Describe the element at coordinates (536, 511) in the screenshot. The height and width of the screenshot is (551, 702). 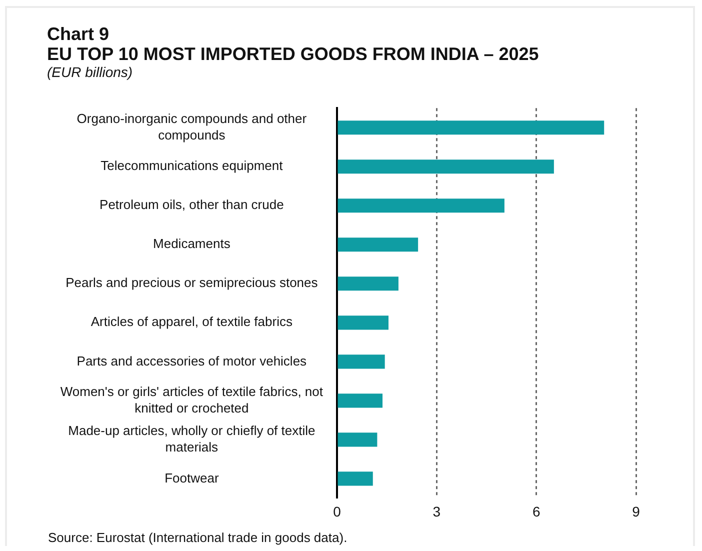
I see `x-tick-label: 6` at that location.